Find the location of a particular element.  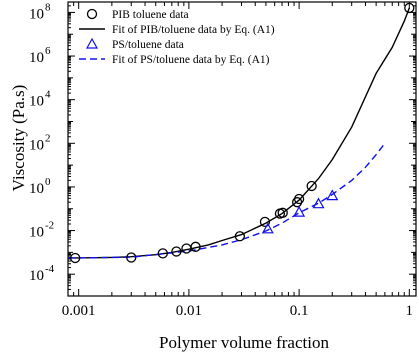

y-tick-exponent: 0 is located at coordinates (48, 182).